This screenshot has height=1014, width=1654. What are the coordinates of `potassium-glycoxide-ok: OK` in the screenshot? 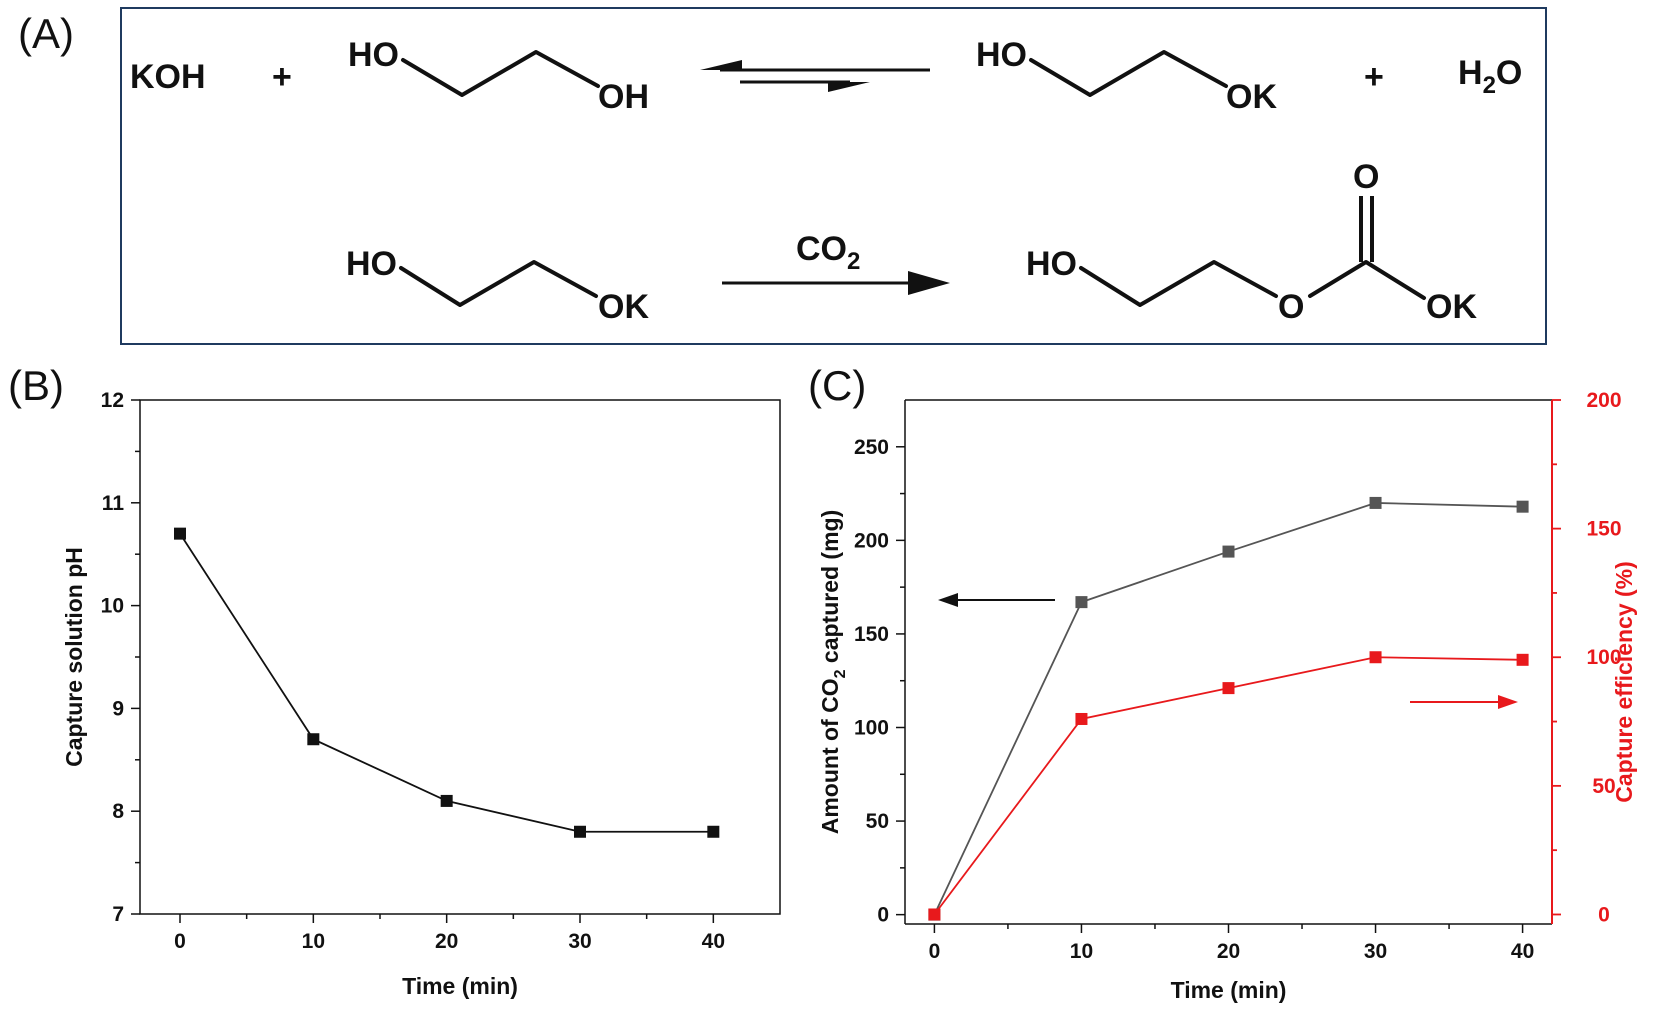 It's located at (1251, 97).